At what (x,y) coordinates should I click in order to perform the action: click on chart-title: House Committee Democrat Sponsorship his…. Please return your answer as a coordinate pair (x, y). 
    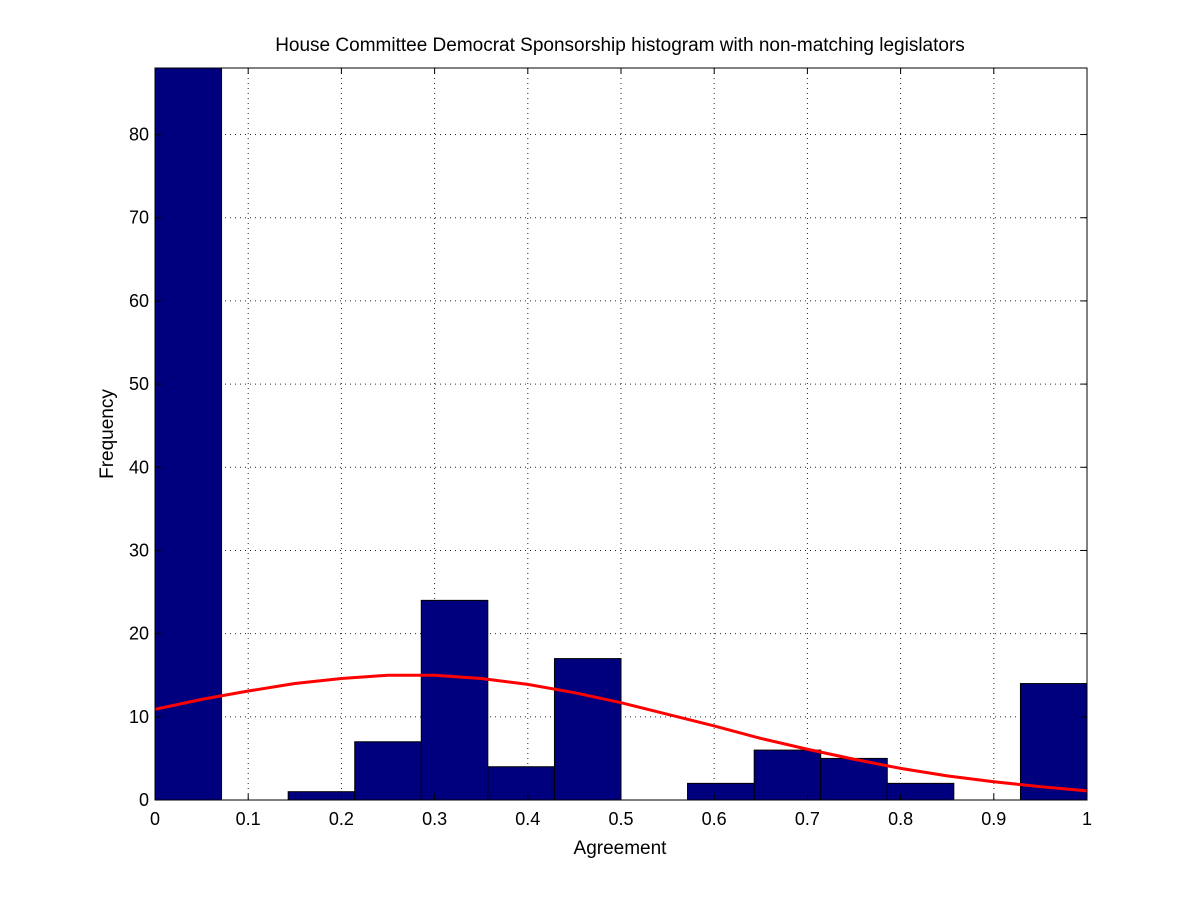
    Looking at the image, I should click on (620, 45).